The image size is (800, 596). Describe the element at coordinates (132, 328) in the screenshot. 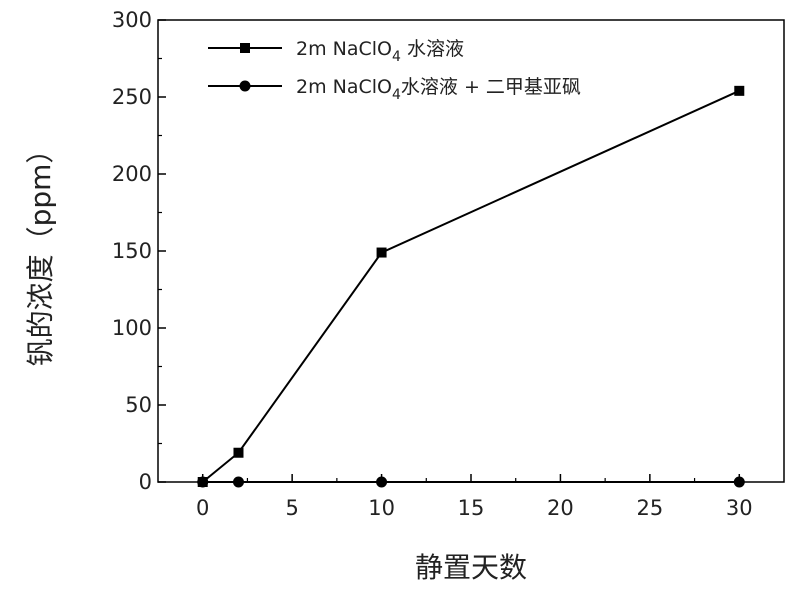

I see `y-tick-label: 100` at that location.